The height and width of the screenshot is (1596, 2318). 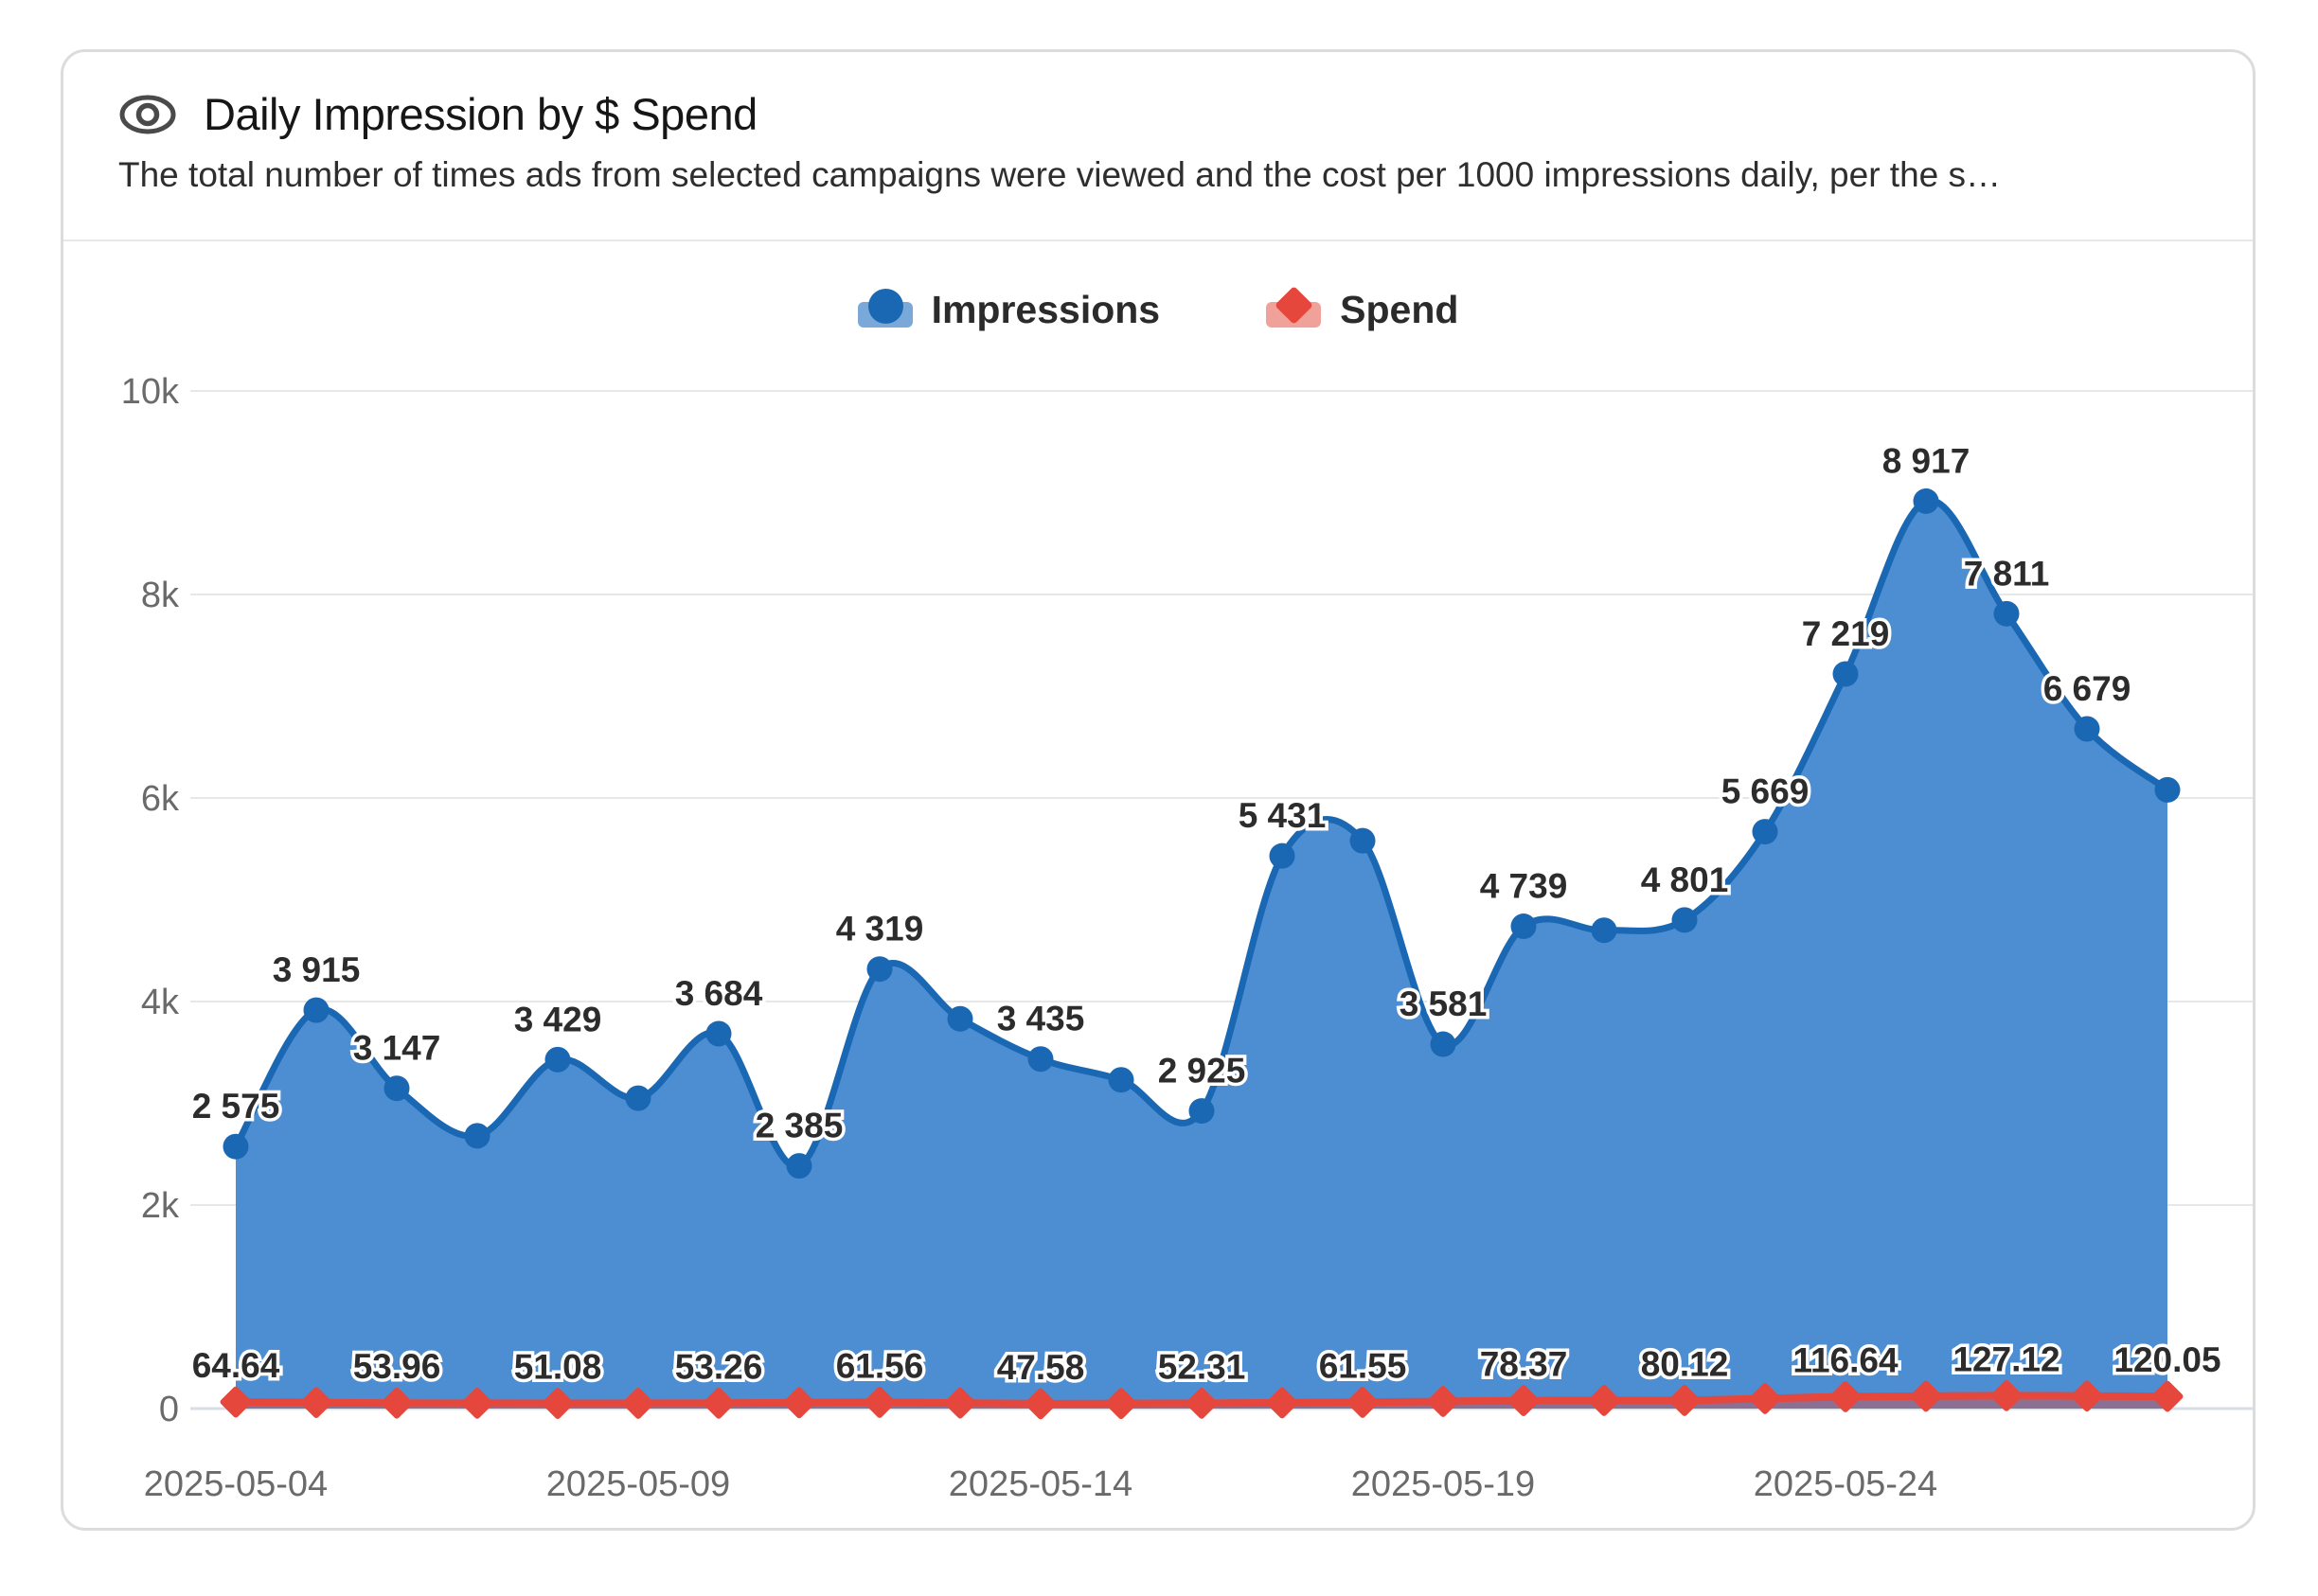 I want to click on impressions-value-label: 7 219, so click(x=1846, y=633).